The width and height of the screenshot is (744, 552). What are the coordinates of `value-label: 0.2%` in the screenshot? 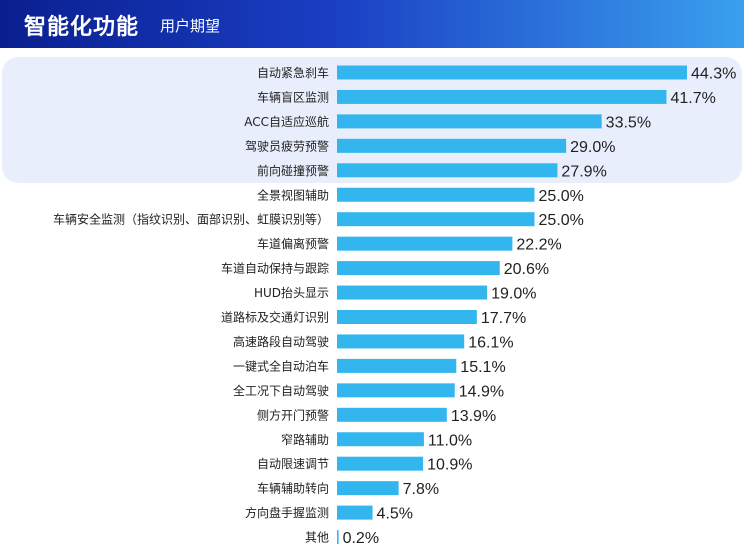 It's located at (361, 538).